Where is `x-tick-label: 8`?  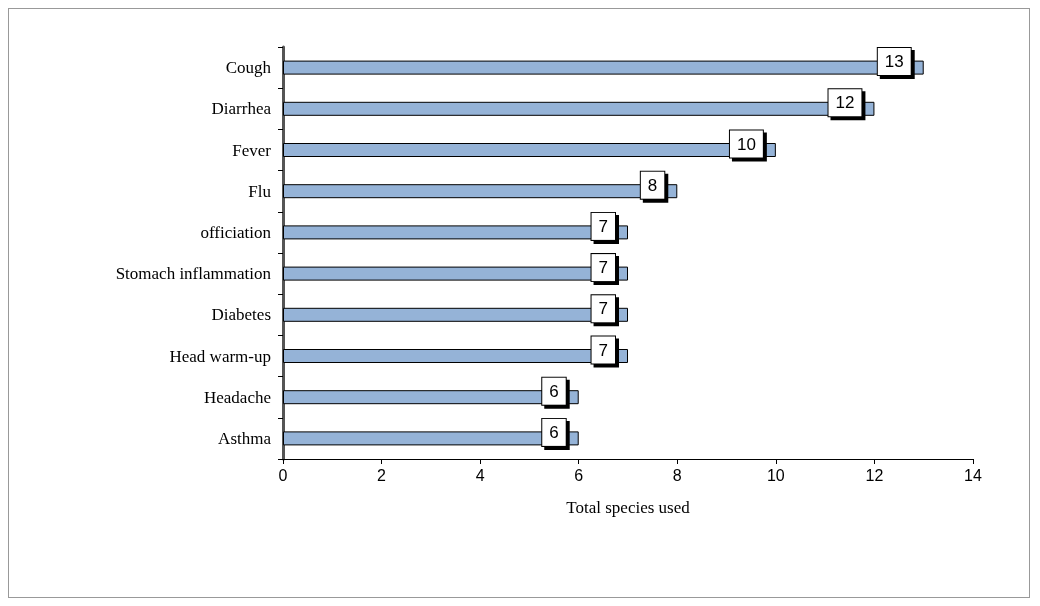 x-tick-label: 8 is located at coordinates (677, 475).